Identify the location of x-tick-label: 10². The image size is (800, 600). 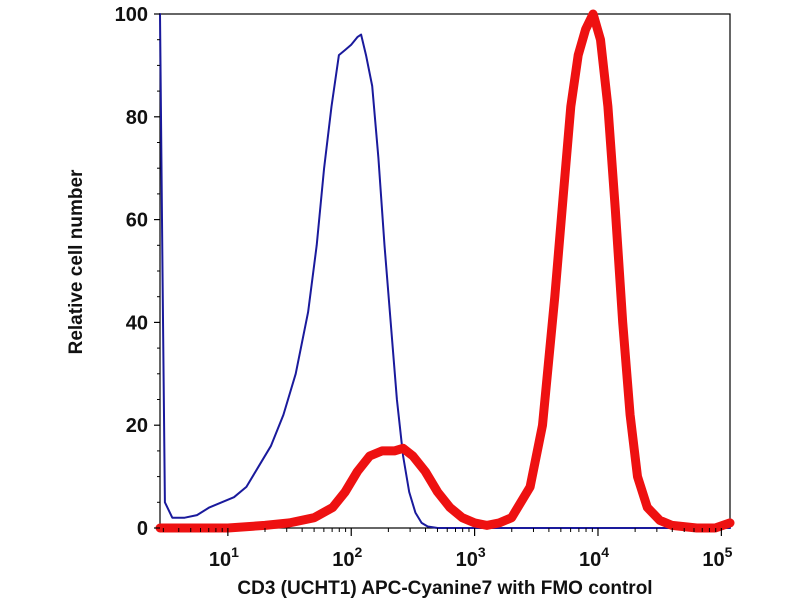
(347, 557).